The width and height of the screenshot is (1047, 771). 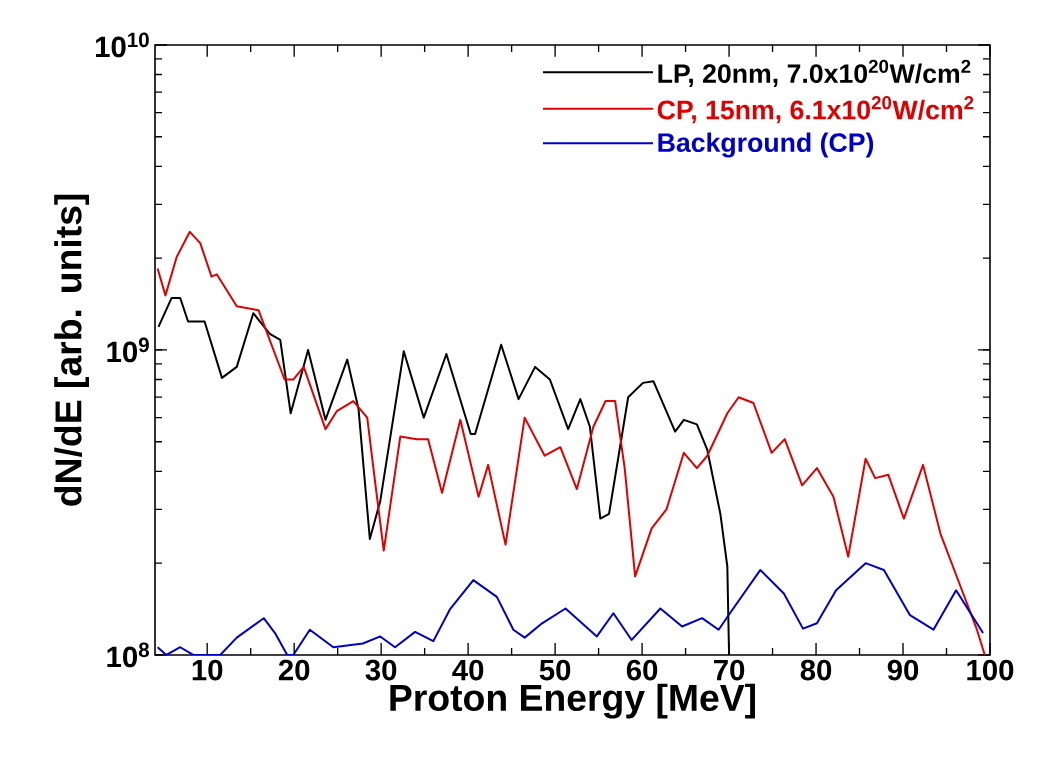 I want to click on x-axis-title: Proton Energy [MeV], so click(x=572, y=701).